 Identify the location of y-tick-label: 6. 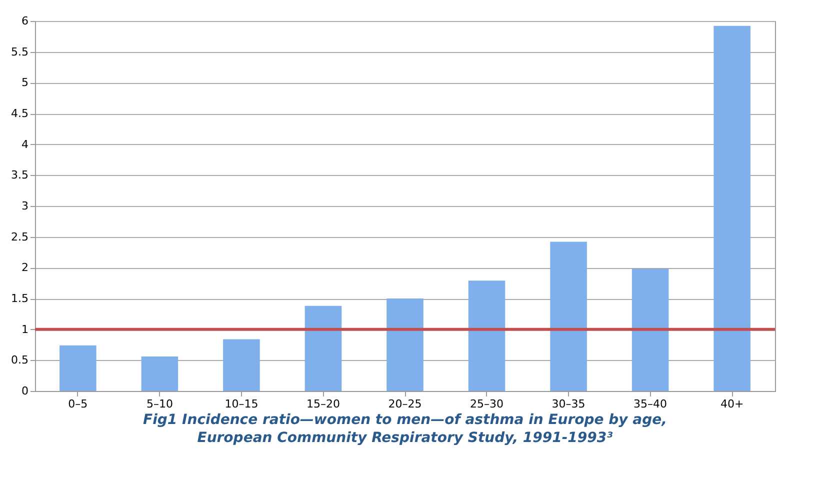
(25, 21).